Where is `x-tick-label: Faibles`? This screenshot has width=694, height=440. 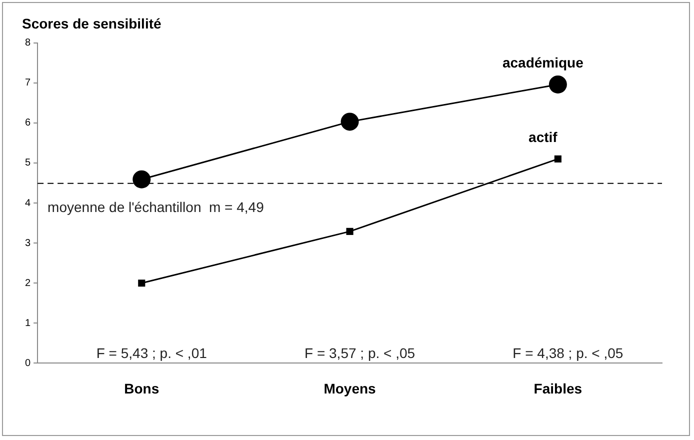
x-tick-label: Faibles is located at coordinates (558, 388).